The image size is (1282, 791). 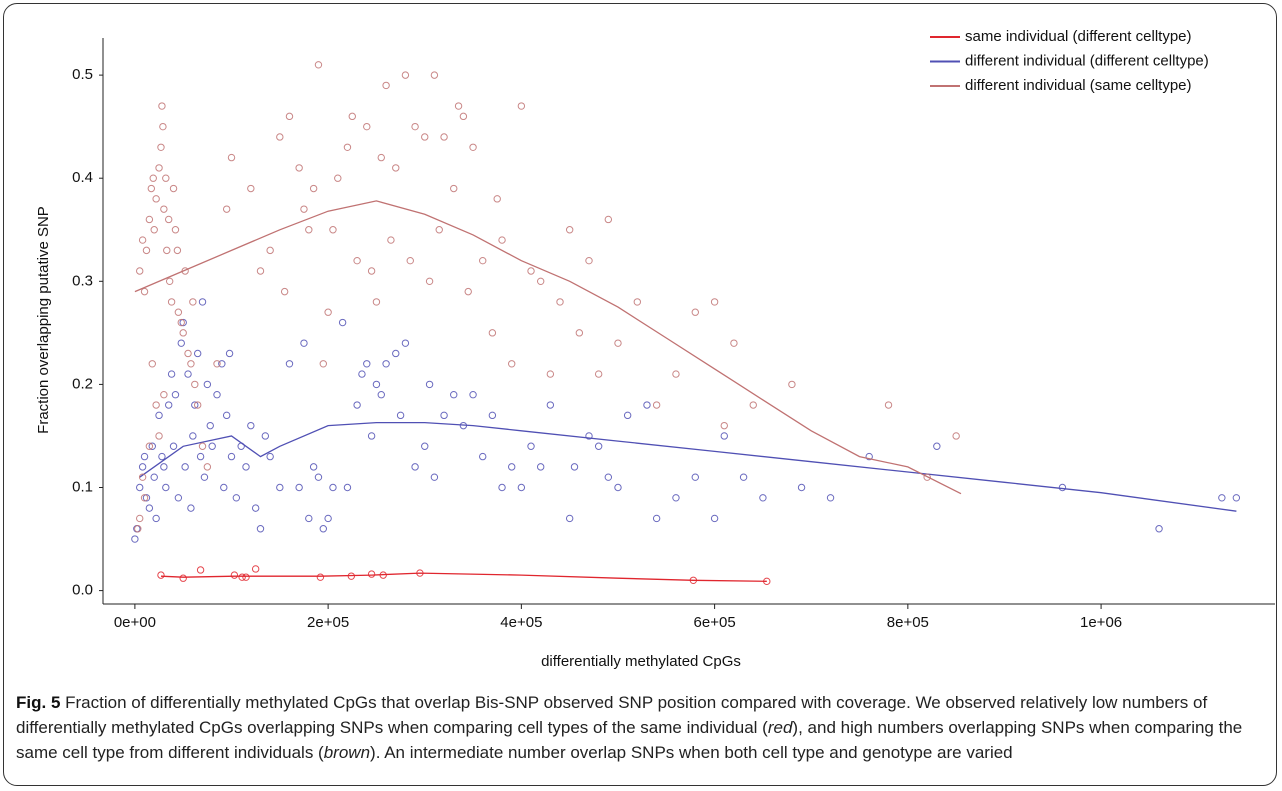 I want to click on x-tick-label: 6e+05, so click(x=715, y=622).